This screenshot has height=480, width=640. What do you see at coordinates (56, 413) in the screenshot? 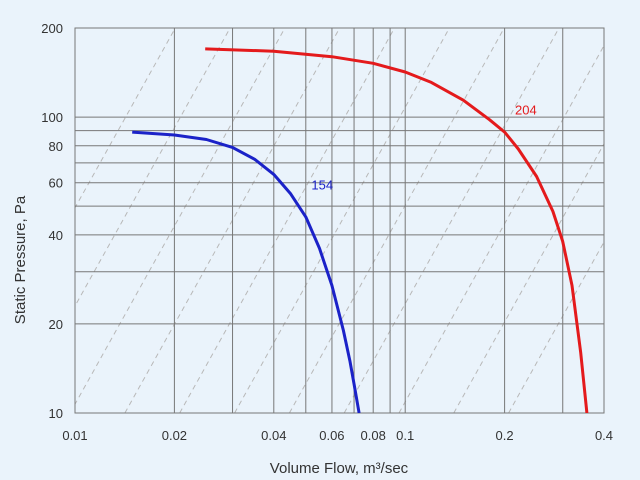
I see `y-tick-label: 10` at bounding box center [56, 413].